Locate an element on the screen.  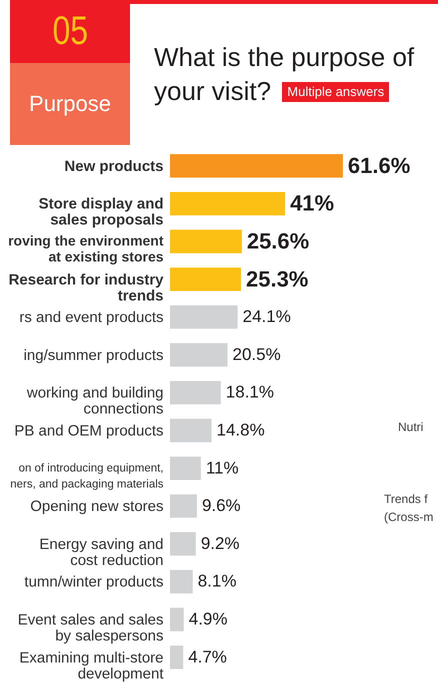
y-tick-label: Research for industry trends is located at coordinates (86, 287).